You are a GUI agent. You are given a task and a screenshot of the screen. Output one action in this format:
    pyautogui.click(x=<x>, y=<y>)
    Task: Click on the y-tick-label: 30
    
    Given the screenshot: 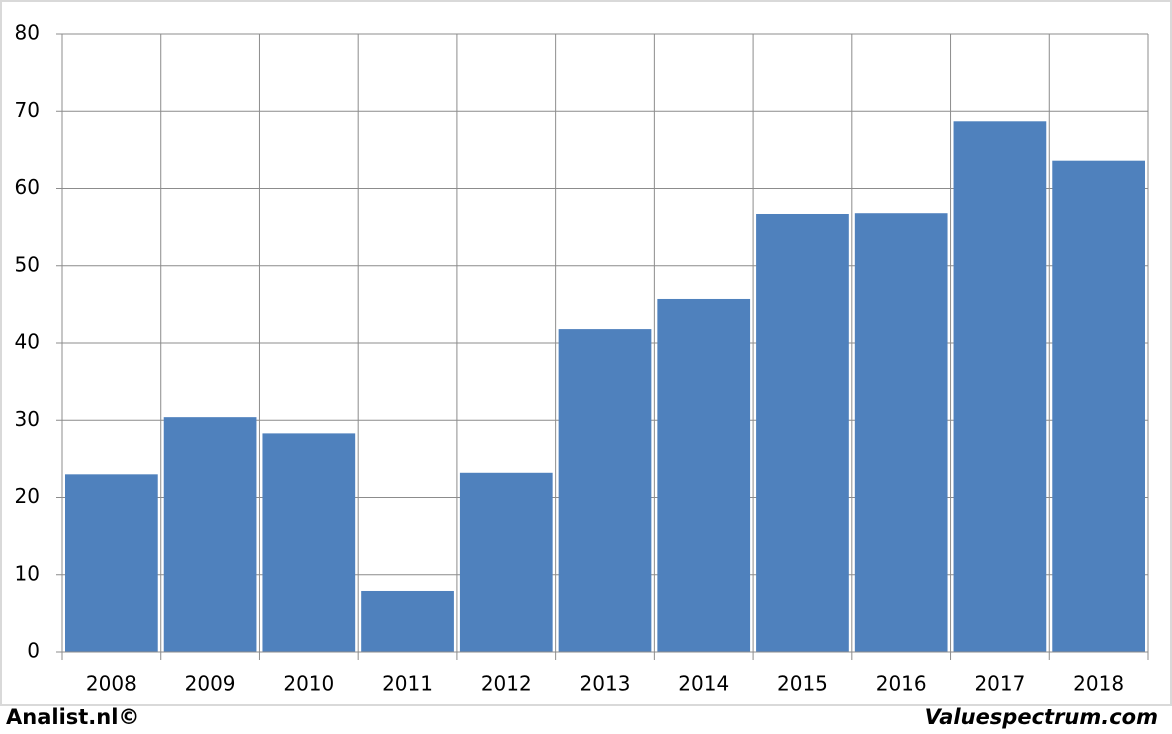 What is the action you would take?
    pyautogui.click(x=27, y=419)
    